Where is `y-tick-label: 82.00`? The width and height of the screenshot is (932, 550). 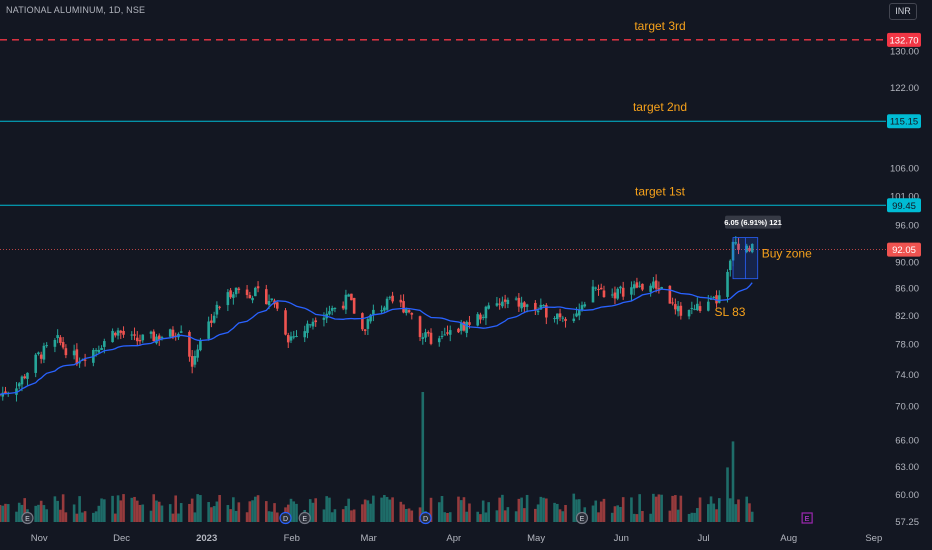
y-tick-label: 82.00 is located at coordinates (907, 316).